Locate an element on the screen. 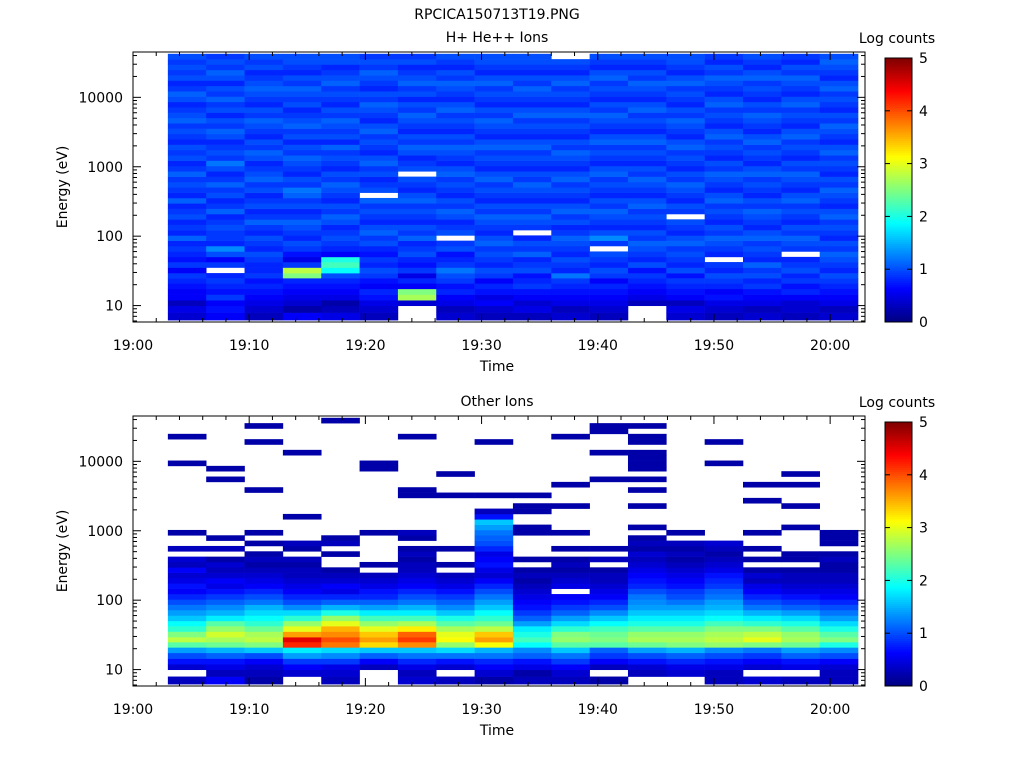 Image resolution: width=1024 pixels, height=768 pixels. colorbar-tick-label: 5 is located at coordinates (923, 59).